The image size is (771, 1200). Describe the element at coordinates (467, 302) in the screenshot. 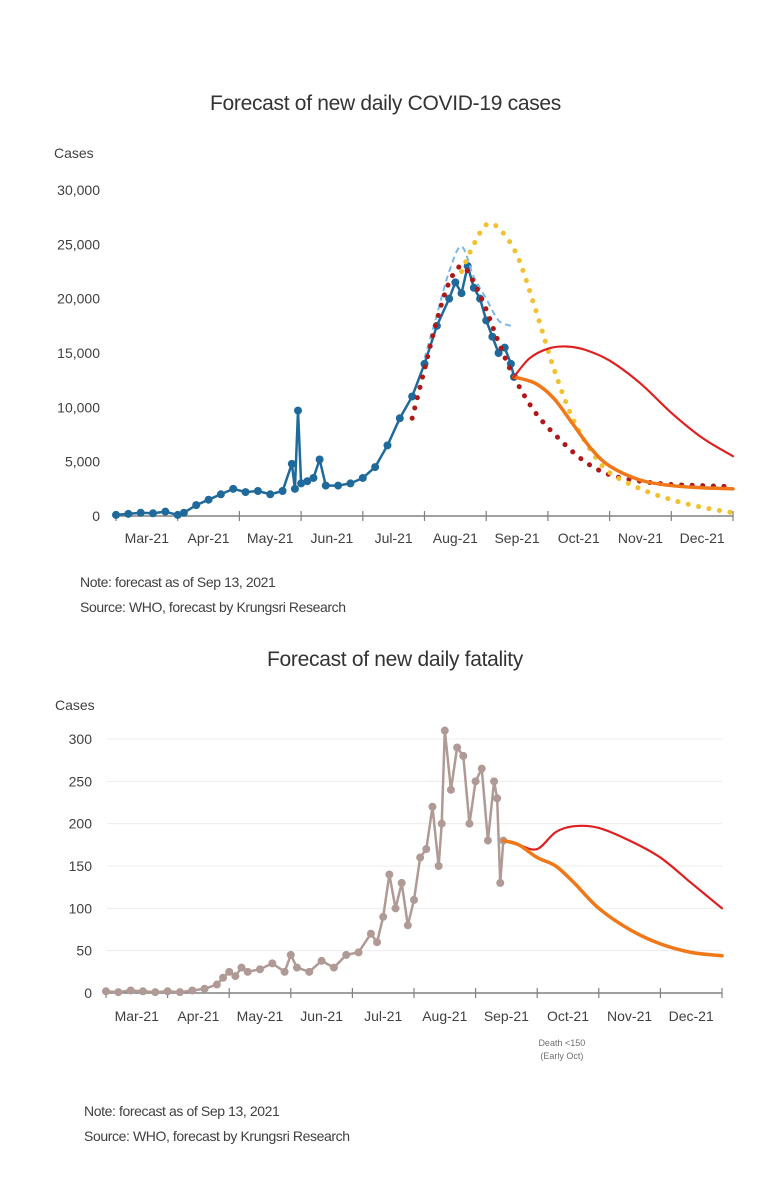

I see `series-forecast-light-blue-dashed` at that location.